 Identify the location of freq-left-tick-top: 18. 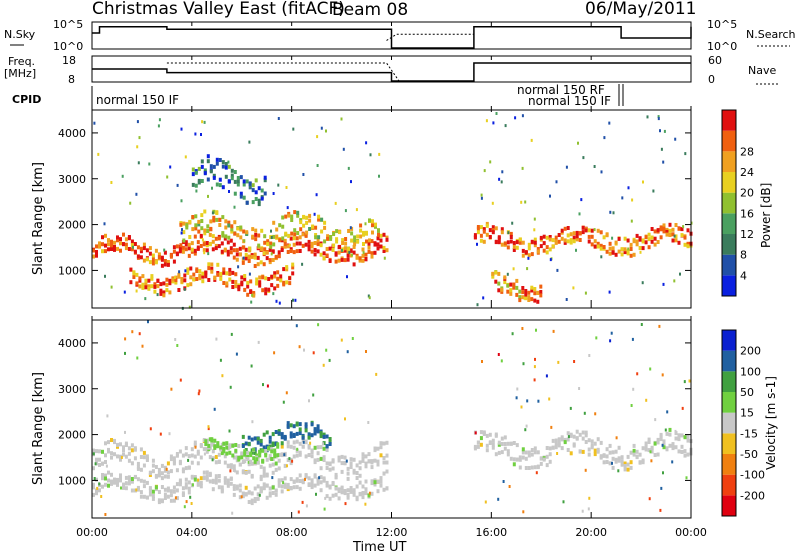
(69, 60).